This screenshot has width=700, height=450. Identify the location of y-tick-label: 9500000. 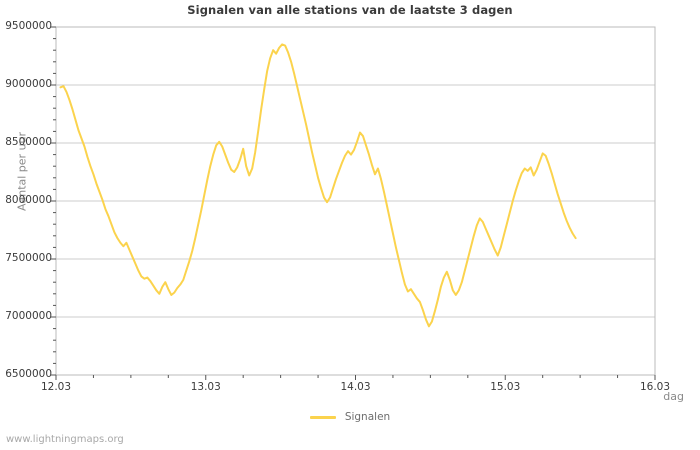
(28, 26).